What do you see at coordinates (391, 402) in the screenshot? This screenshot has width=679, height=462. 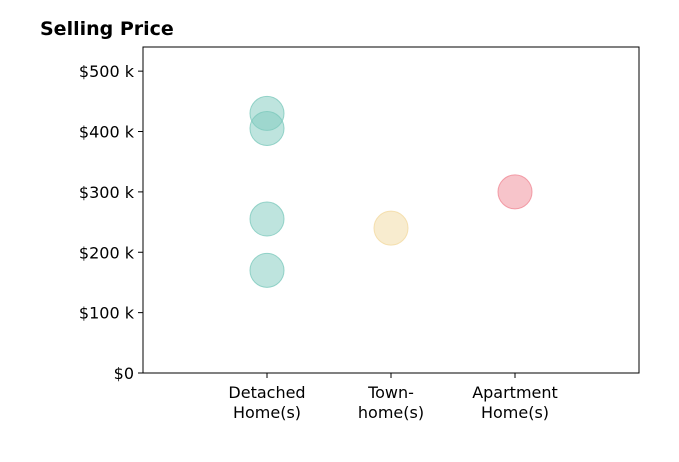 I see `x-tick-label-1: Town-home(s)` at bounding box center [391, 402].